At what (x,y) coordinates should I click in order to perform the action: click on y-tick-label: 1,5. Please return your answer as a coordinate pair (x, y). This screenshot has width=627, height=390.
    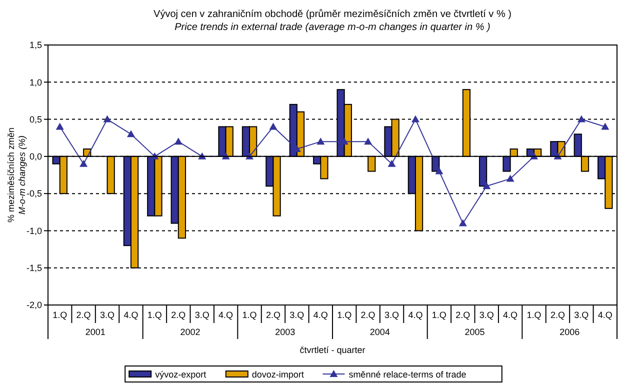
    Looking at the image, I should click on (35, 45).